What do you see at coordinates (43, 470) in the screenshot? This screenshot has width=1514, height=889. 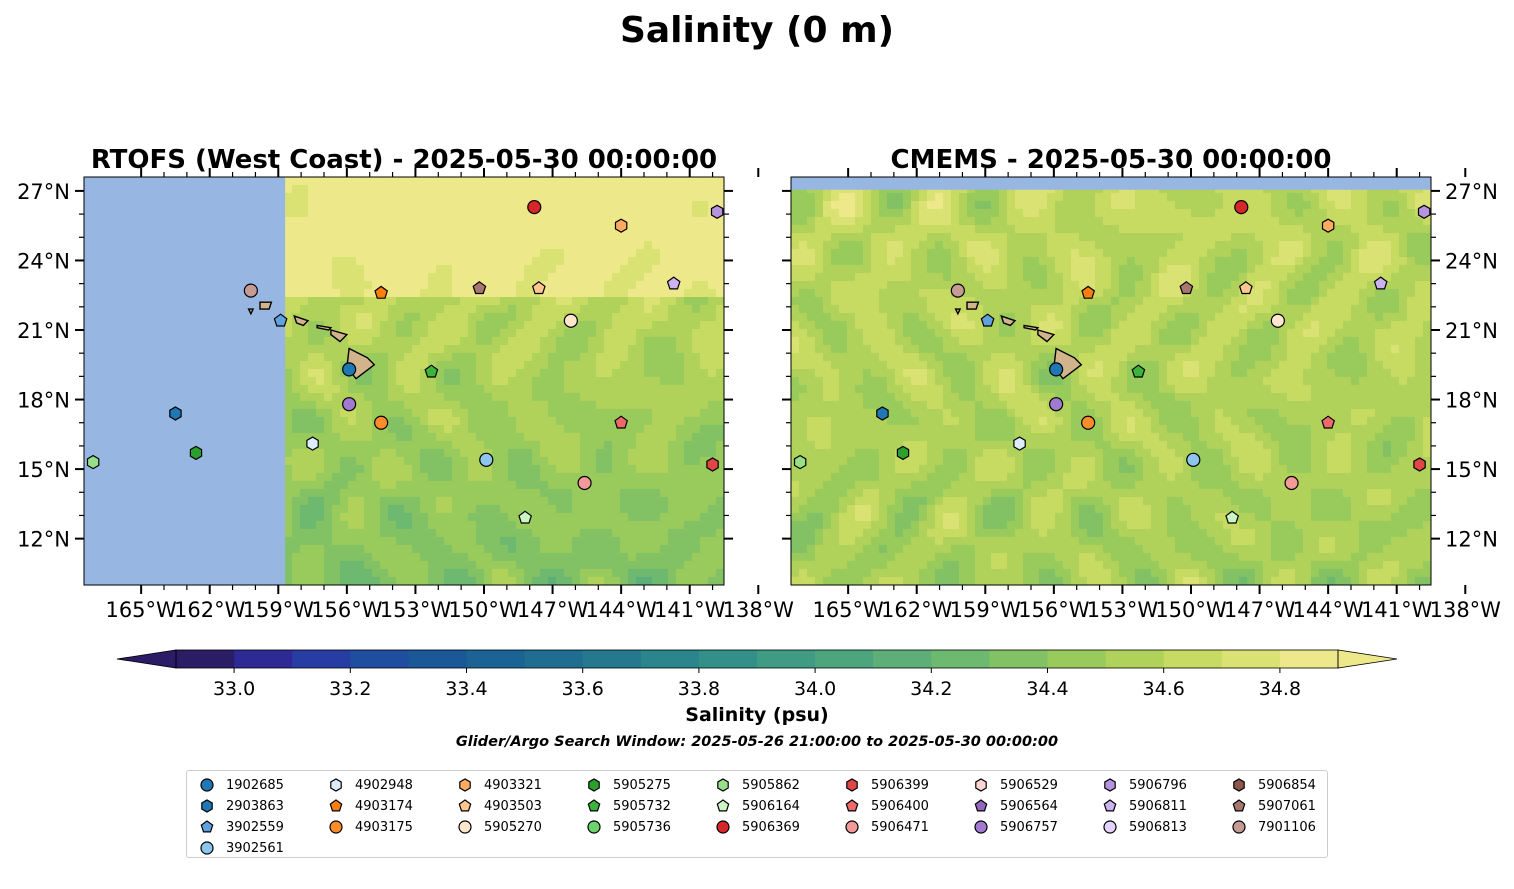 I see `y-tick-label: 15°N` at bounding box center [43, 470].